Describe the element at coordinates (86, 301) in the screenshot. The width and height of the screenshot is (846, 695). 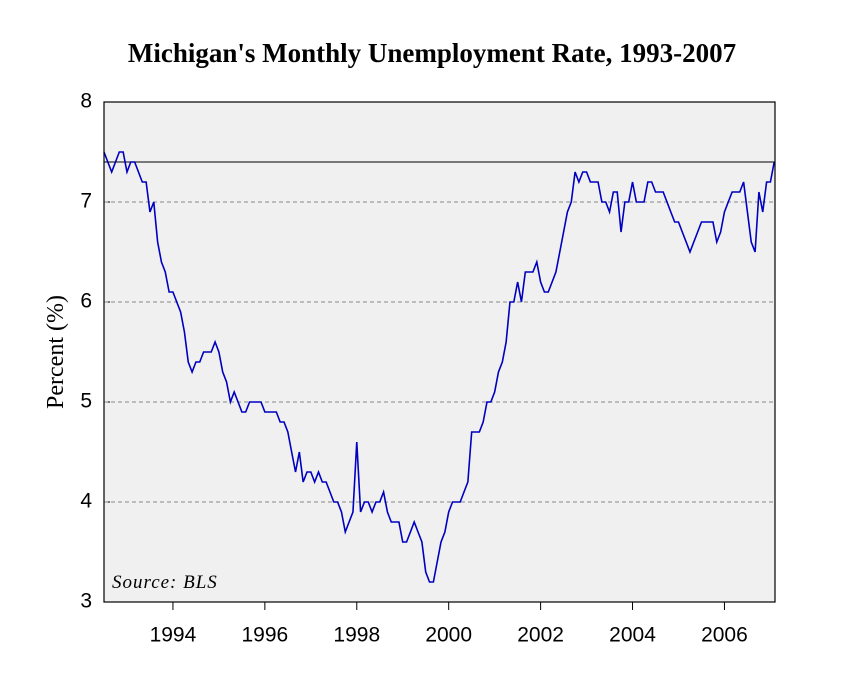
I see `y-tick-label: 6` at that location.